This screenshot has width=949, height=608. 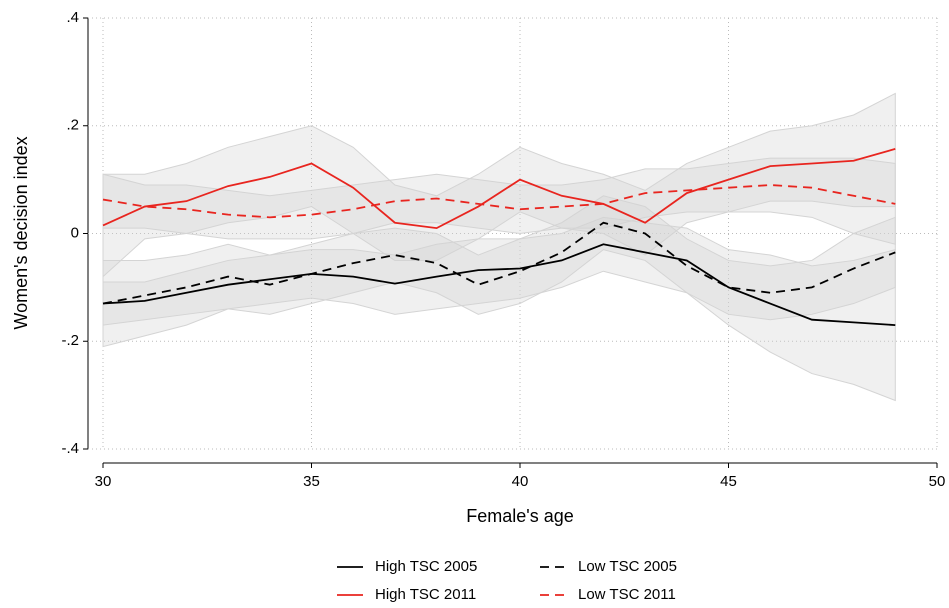 I want to click on y-tick-label: .4, so click(x=72, y=17).